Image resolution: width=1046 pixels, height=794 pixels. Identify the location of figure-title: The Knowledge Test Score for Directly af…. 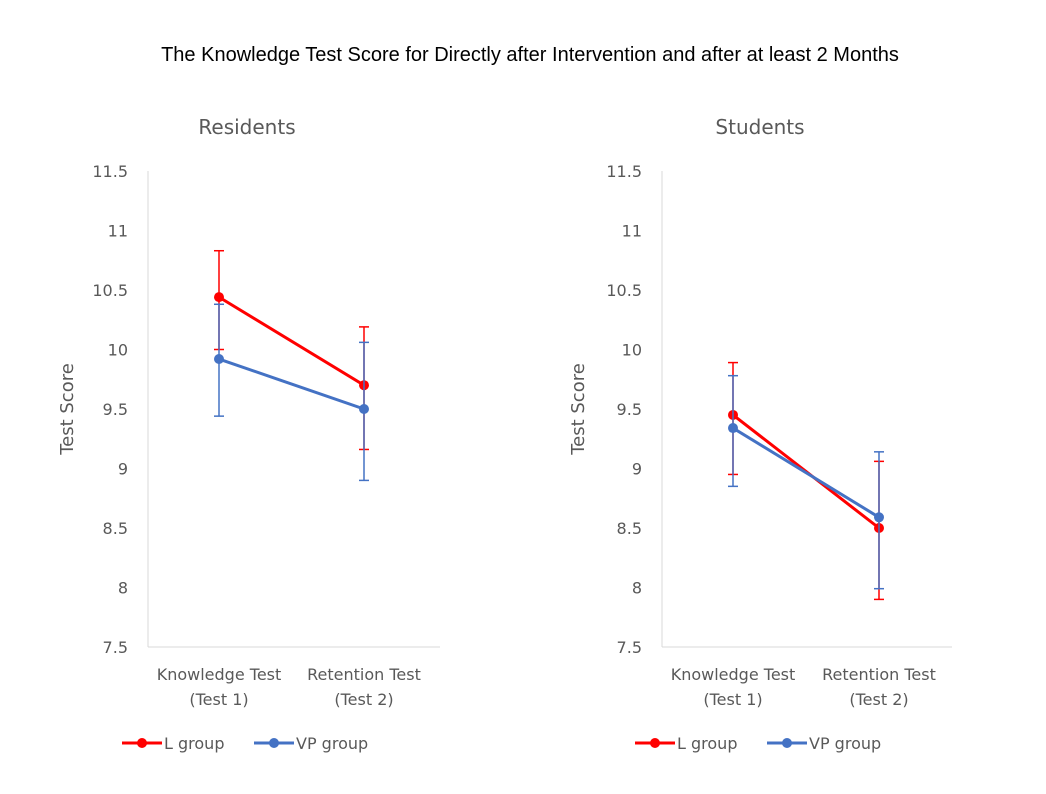
(530, 55).